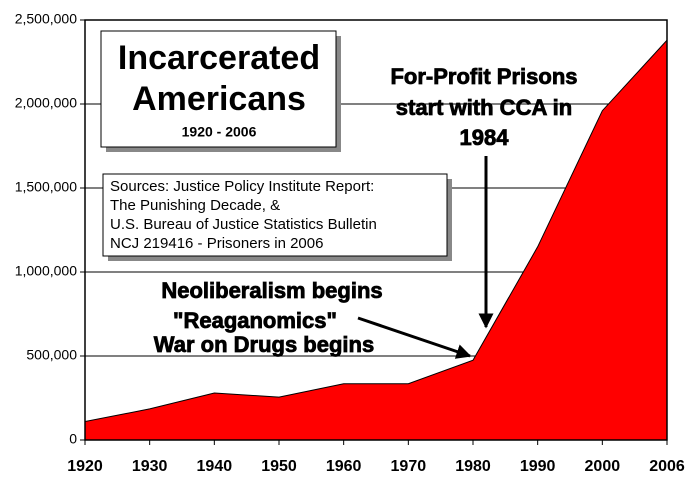  Describe the element at coordinates (219, 132) in the screenshot. I see `chart-subtitle: 1920 - 2006` at that location.